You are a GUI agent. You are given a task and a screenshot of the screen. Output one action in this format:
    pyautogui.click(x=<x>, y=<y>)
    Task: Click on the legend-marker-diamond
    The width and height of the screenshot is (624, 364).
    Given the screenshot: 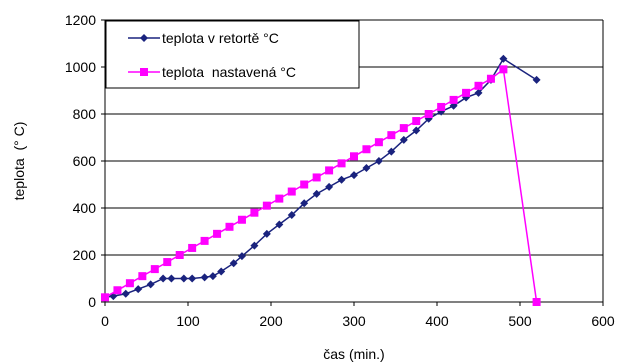 What is the action you would take?
    pyautogui.click(x=144, y=38)
    